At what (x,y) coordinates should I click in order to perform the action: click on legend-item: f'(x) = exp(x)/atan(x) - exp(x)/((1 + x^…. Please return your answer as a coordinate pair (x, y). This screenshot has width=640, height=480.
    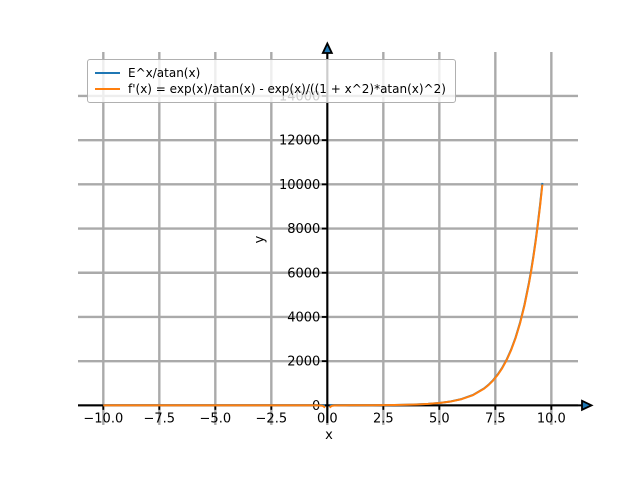
    Looking at the image, I should click on (270, 89).